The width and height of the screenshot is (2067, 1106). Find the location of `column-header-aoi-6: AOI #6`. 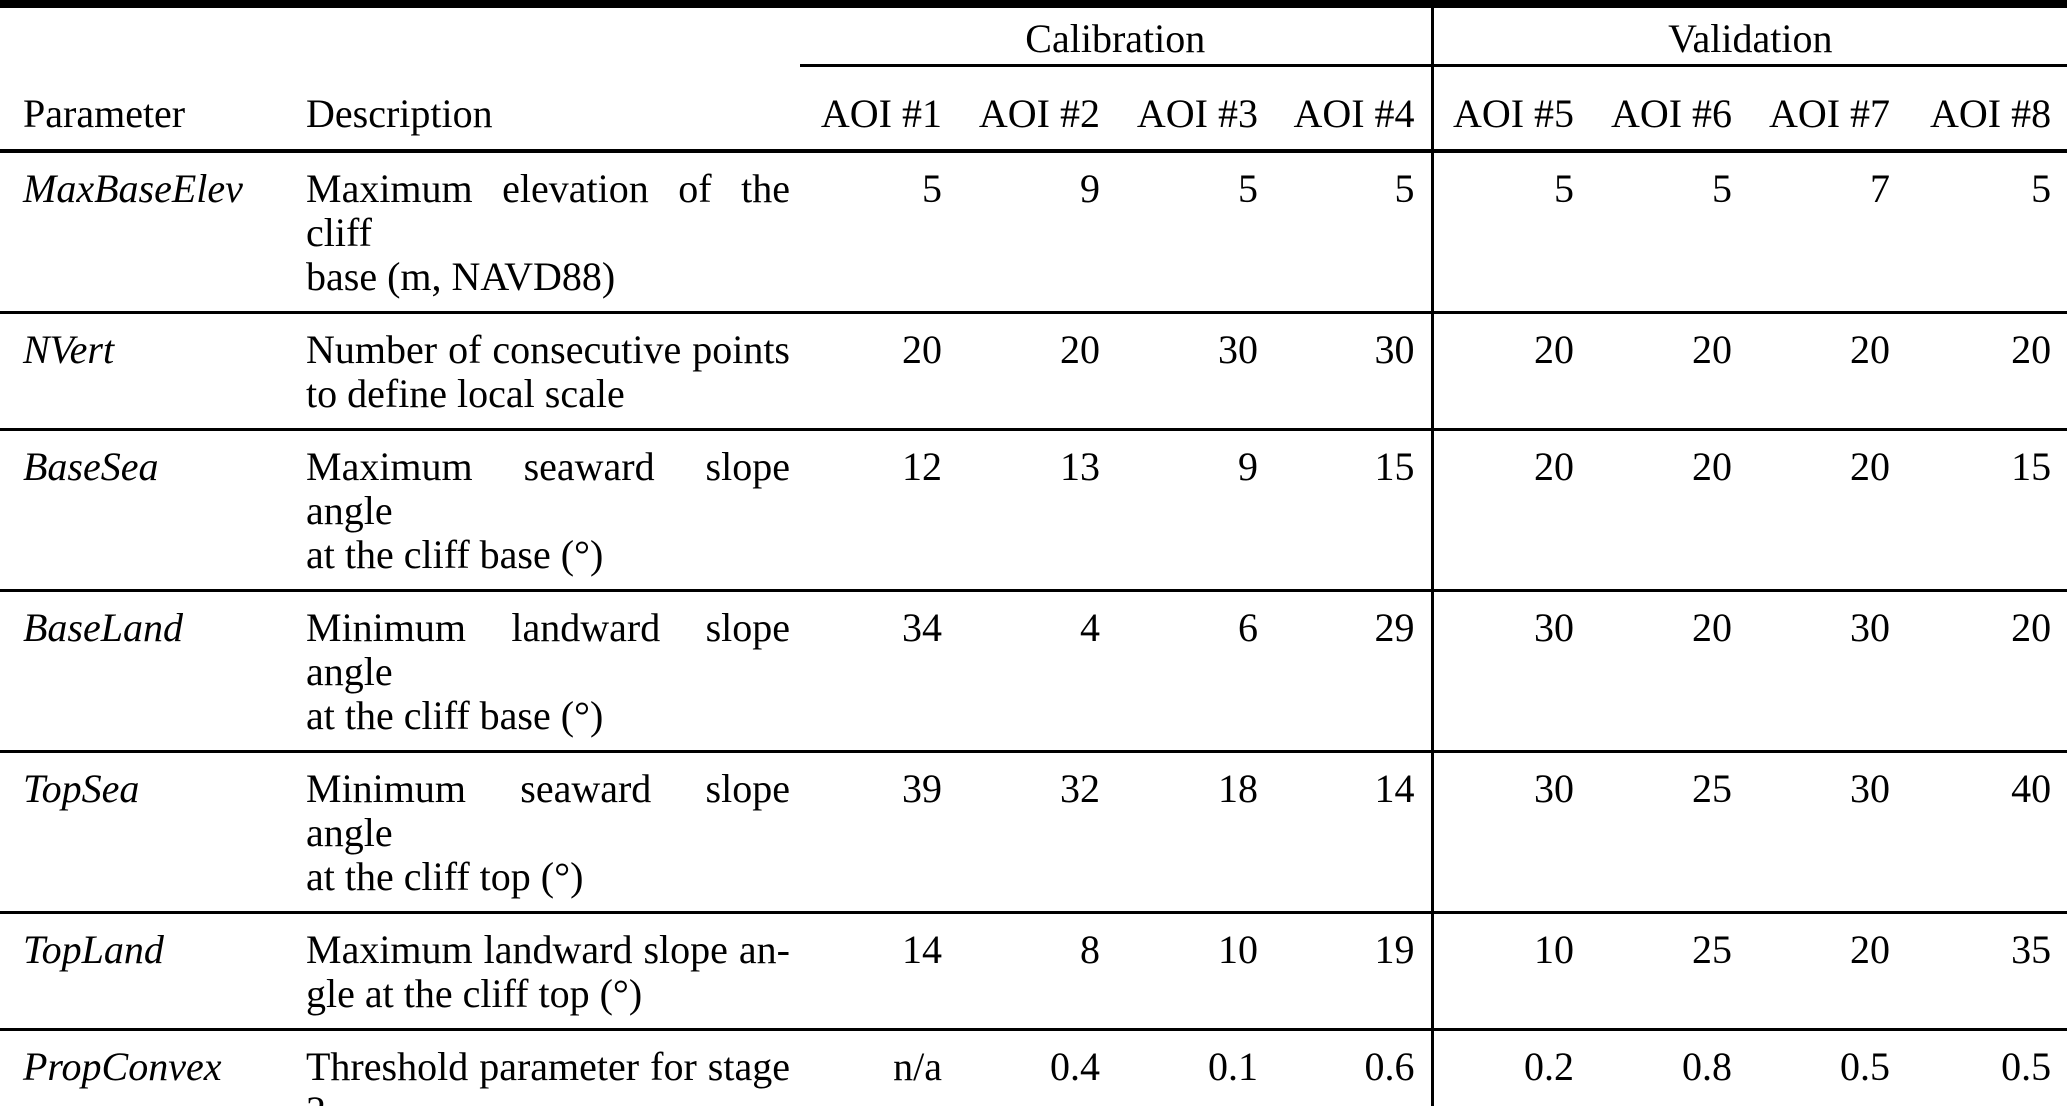

column-header-aoi-6: AOI #6 is located at coordinates (1669, 109).